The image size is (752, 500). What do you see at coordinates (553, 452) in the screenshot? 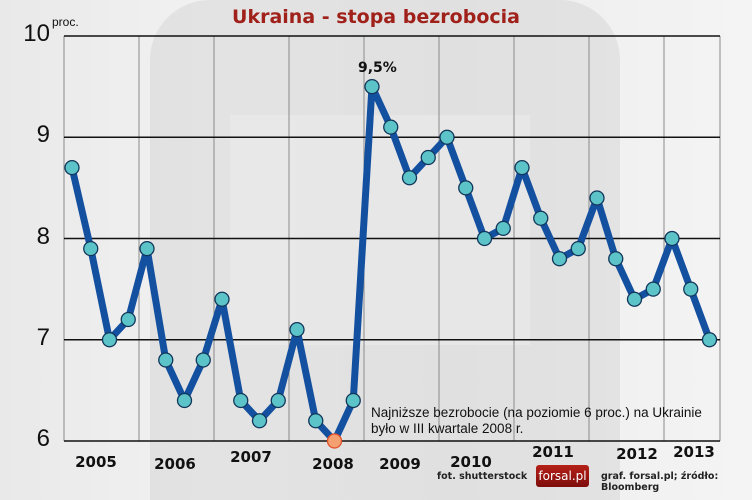
I see `x-tick-label: 2011` at bounding box center [553, 452].